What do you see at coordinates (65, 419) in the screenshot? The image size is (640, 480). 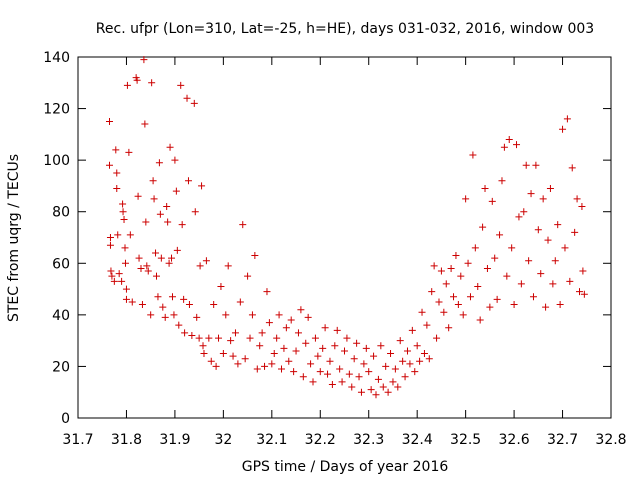 I see `y-tick-label: 0` at bounding box center [65, 419].